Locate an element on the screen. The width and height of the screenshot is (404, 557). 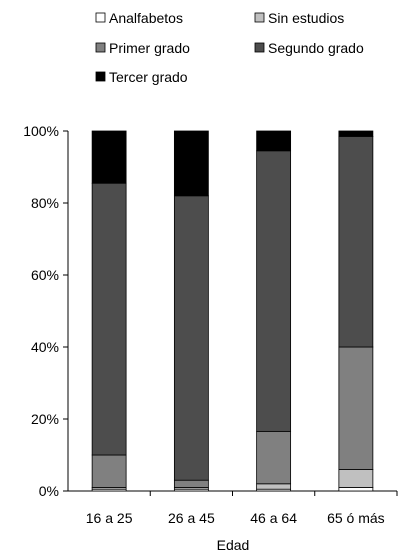
y-tick-label: 80% is located at coordinates (45, 203).